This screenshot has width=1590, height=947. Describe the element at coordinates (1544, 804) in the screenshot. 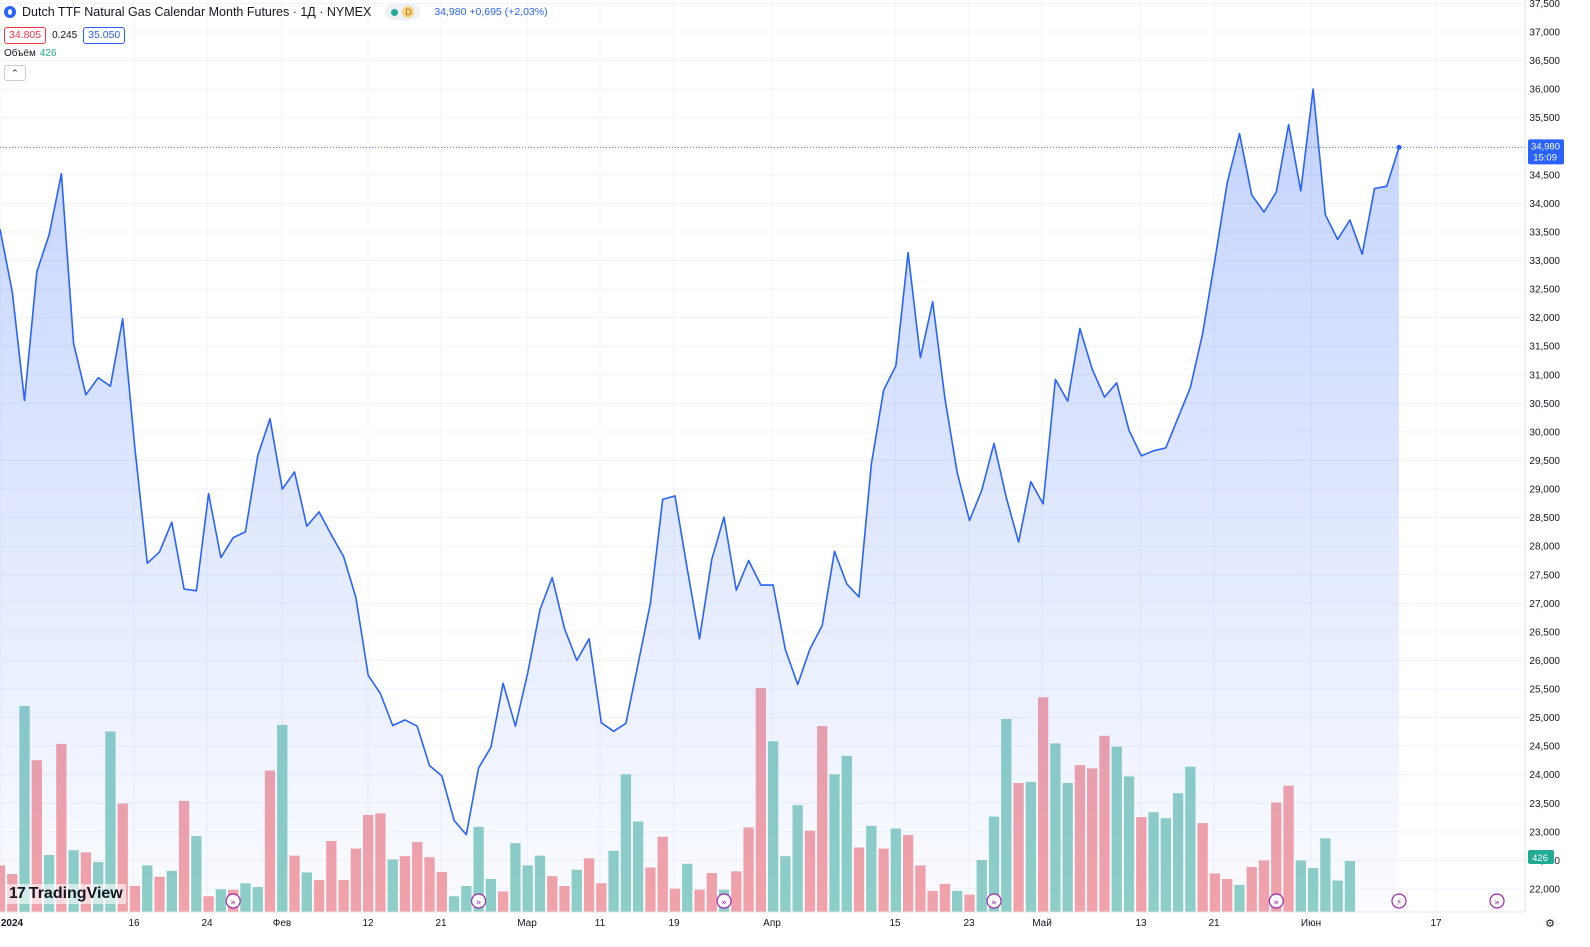

I see `price-tick-label: 23,500` at that location.